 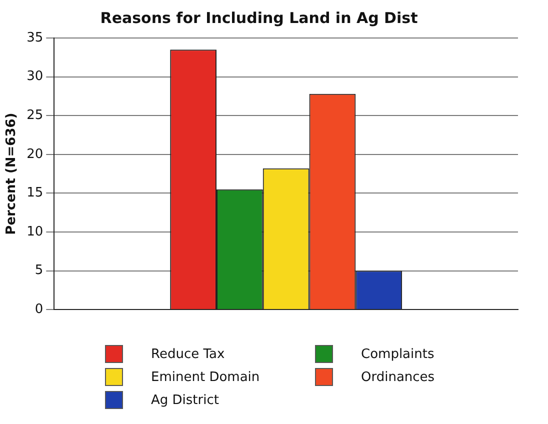 I want to click on y-tick-label: 10, so click(x=35, y=232).